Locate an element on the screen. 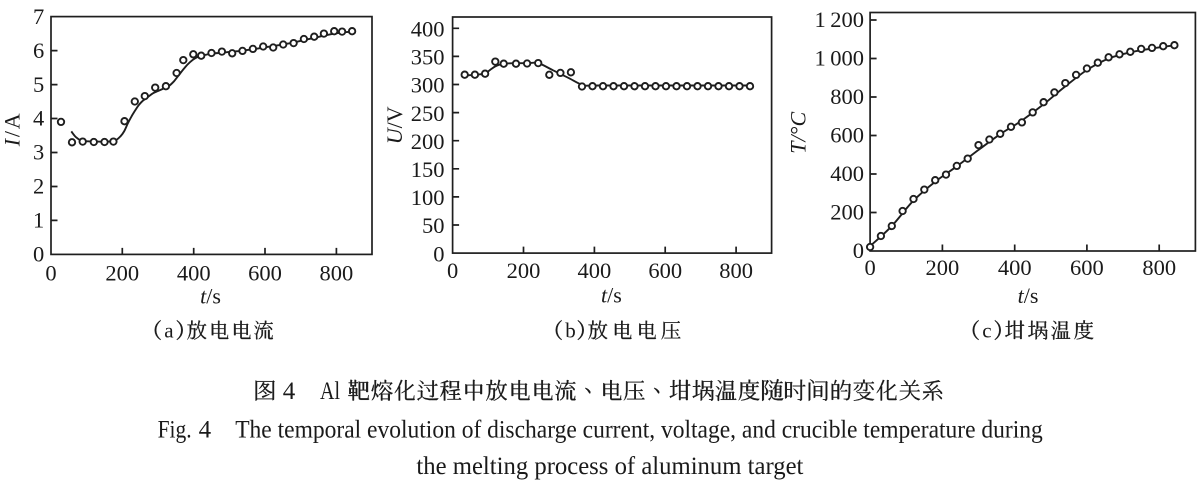  svg-text: 350 is located at coordinates (428, 57).